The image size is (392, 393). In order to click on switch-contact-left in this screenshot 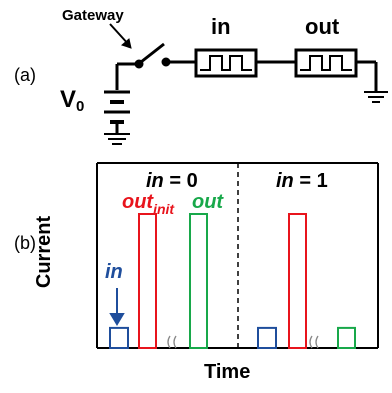, I will do `click(139, 64)`.